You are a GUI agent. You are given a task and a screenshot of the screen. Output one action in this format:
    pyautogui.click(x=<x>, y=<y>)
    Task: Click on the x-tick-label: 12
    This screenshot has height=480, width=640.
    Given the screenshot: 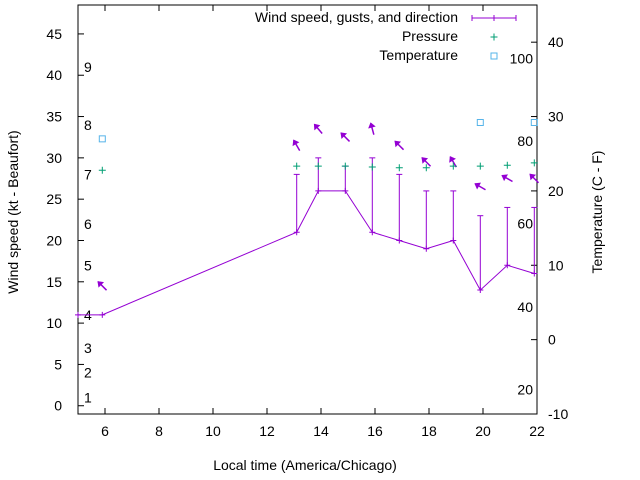 What is the action you would take?
    pyautogui.click(x=267, y=431)
    